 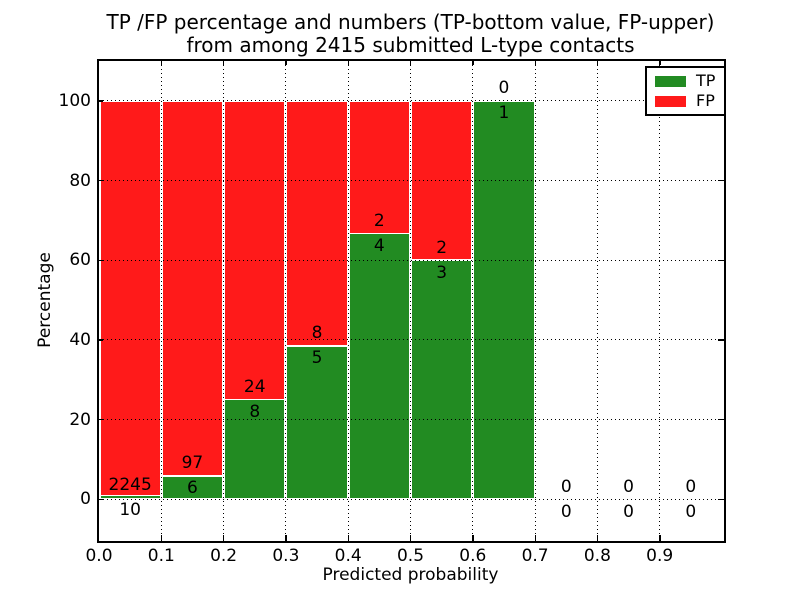 I want to click on x-tick-label: 0.1, so click(x=161, y=556).